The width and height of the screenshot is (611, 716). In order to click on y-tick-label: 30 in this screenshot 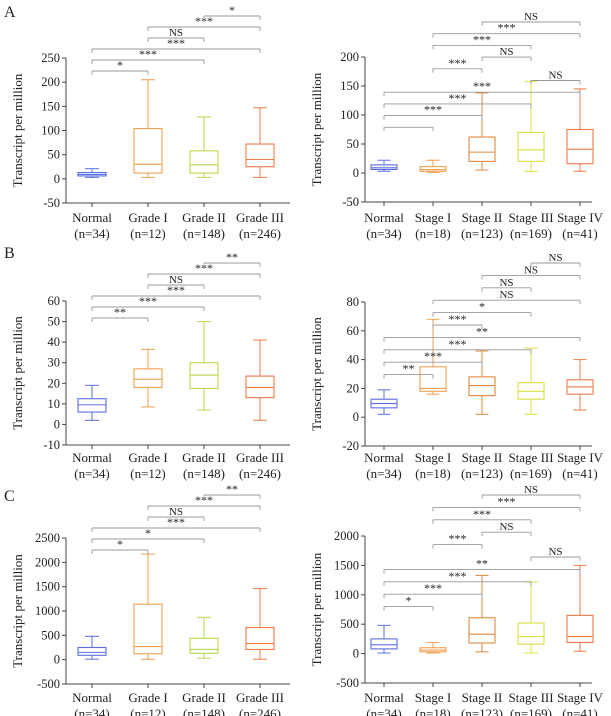, I will do `click(54, 363)`.